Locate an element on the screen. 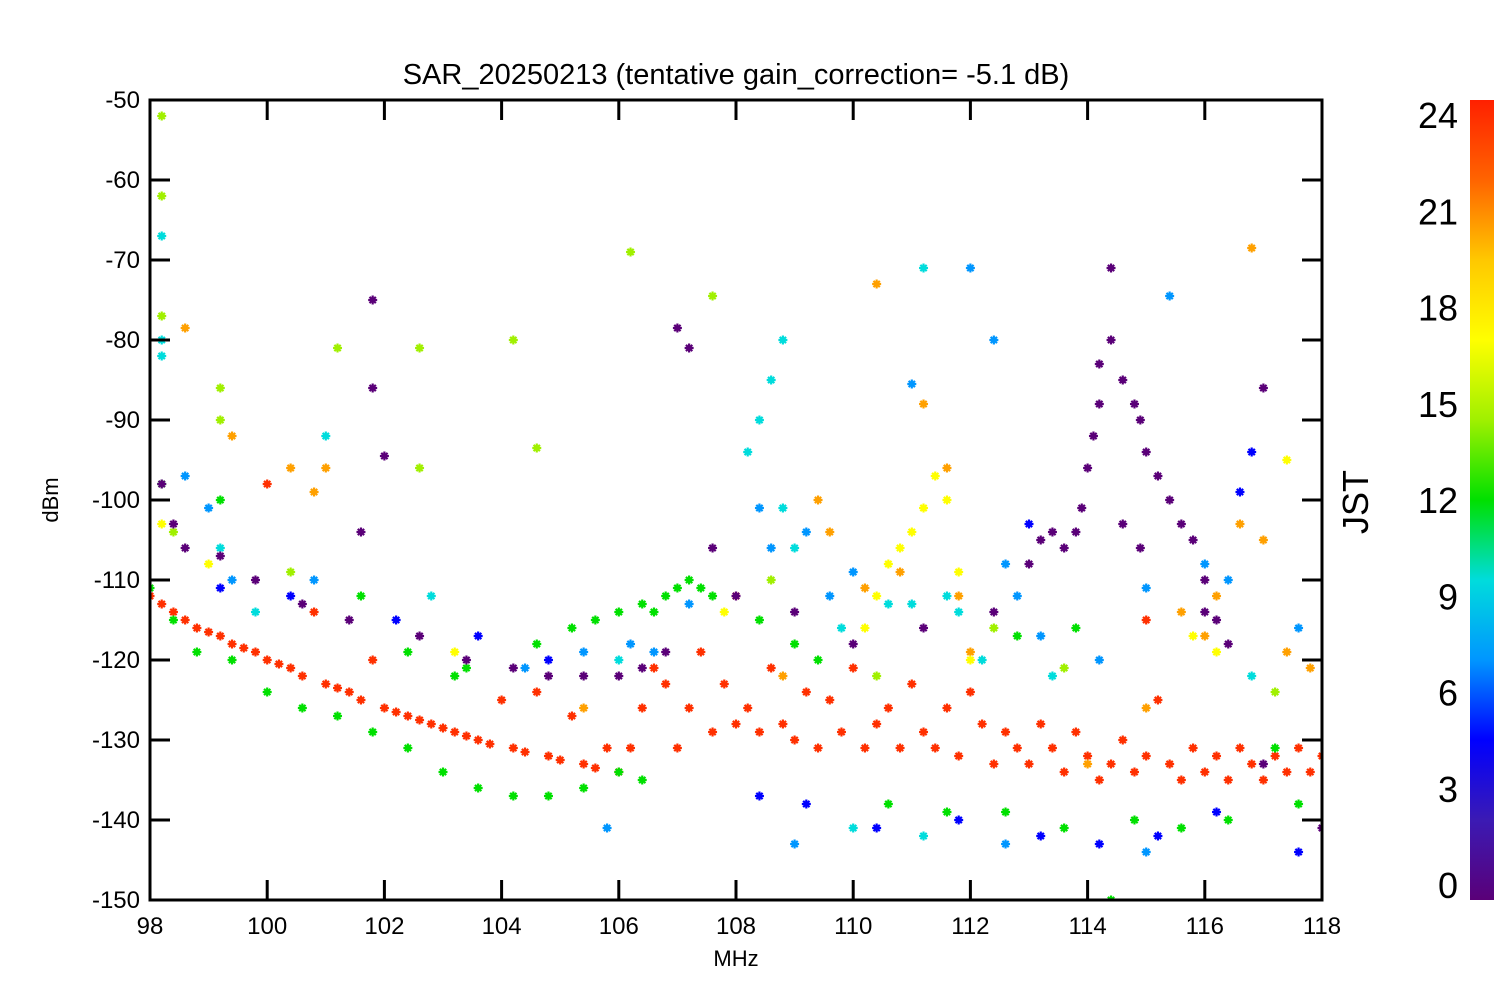  colorbar-tick-label: 9 is located at coordinates (1448, 596).